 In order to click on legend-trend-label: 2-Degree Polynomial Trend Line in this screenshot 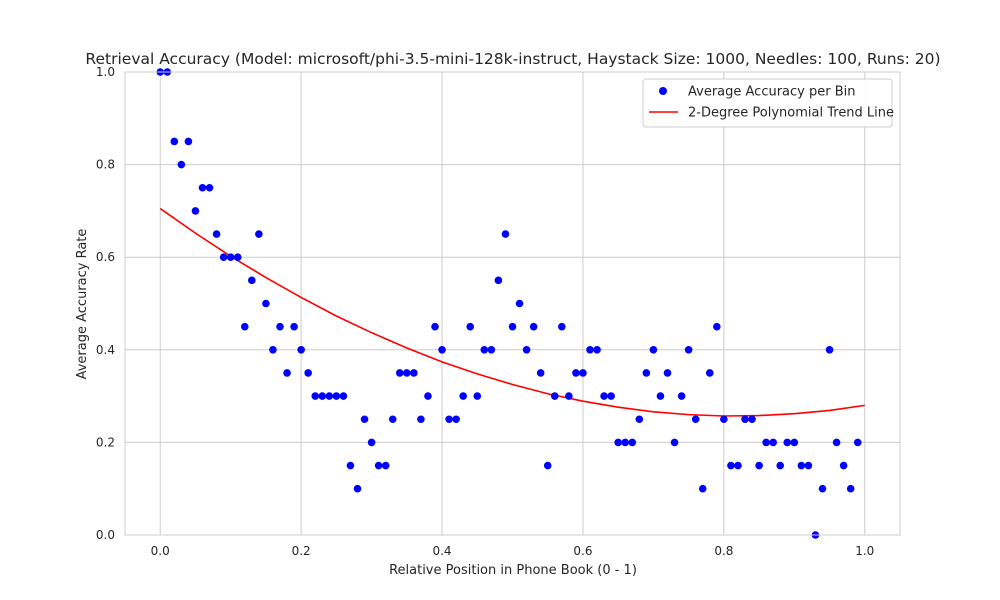, I will do `click(791, 113)`.